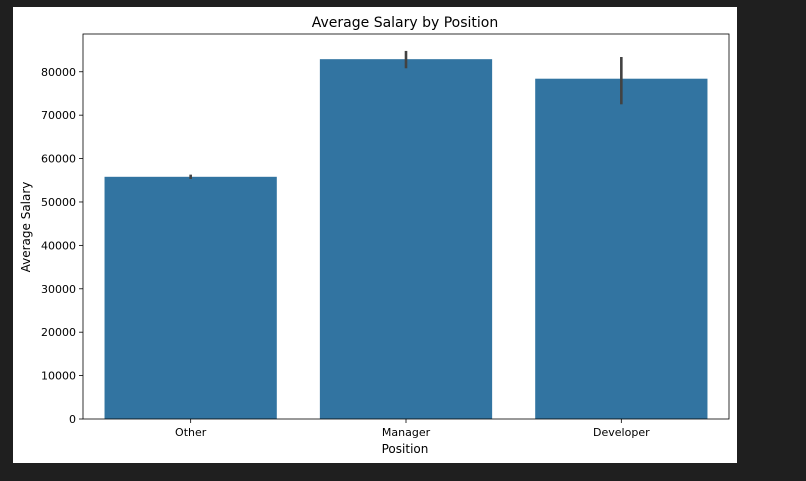  I want to click on x-tick-label: Manager, so click(406, 432).